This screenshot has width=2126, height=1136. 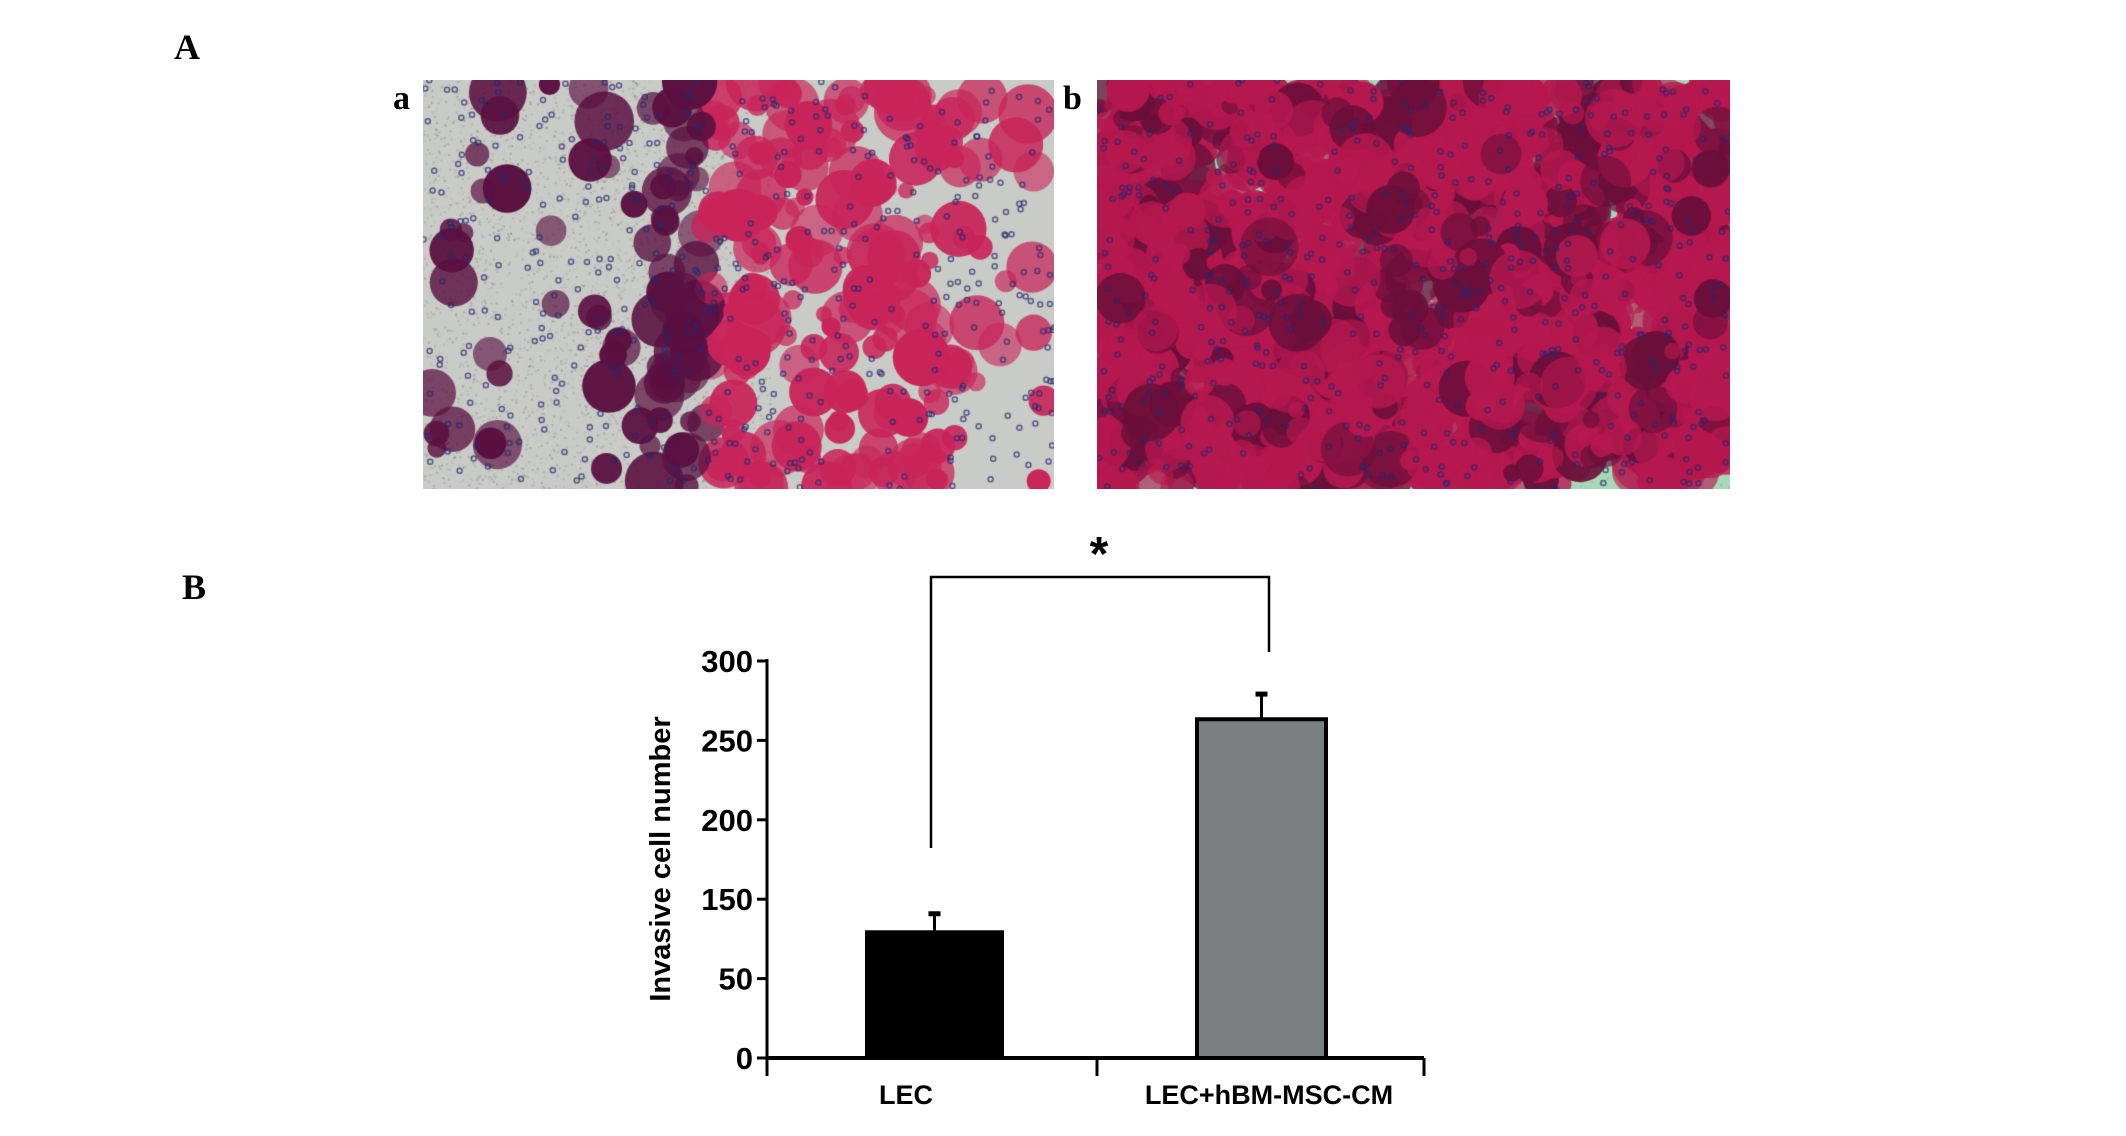 What do you see at coordinates (736, 979) in the screenshot?
I see `y-tick-label-50: 50` at bounding box center [736, 979].